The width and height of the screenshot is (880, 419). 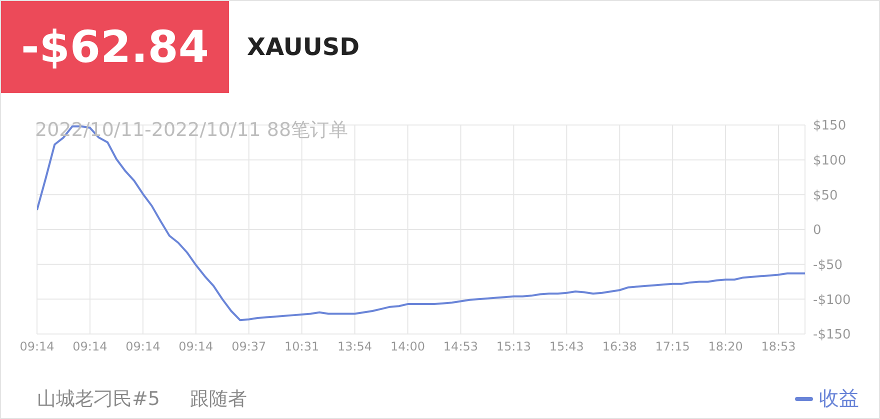 I want to click on chart-title: XAUUSD, so click(x=303, y=47).